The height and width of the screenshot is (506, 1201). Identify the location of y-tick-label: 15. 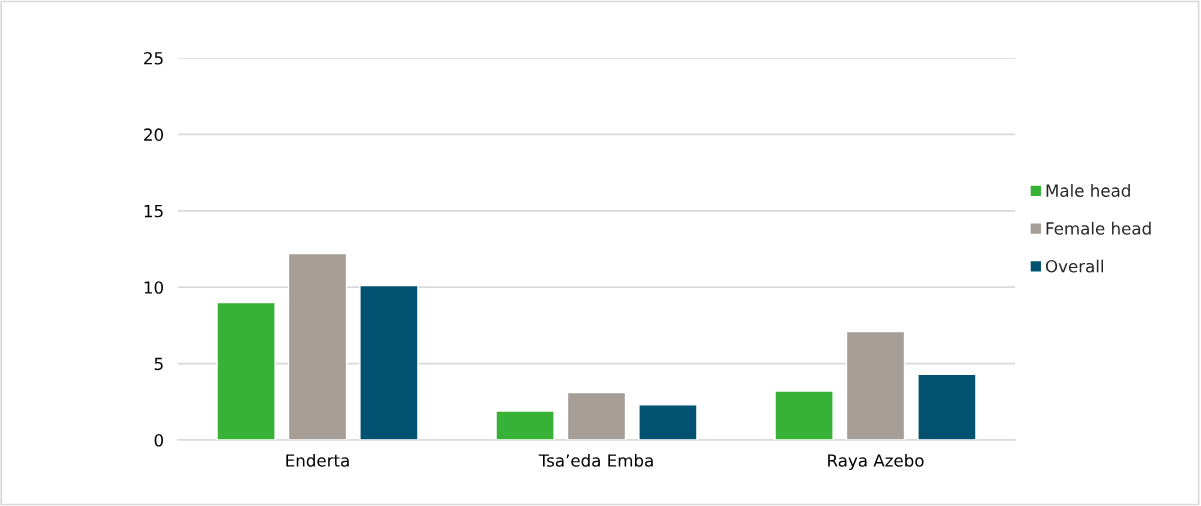
(153, 211).